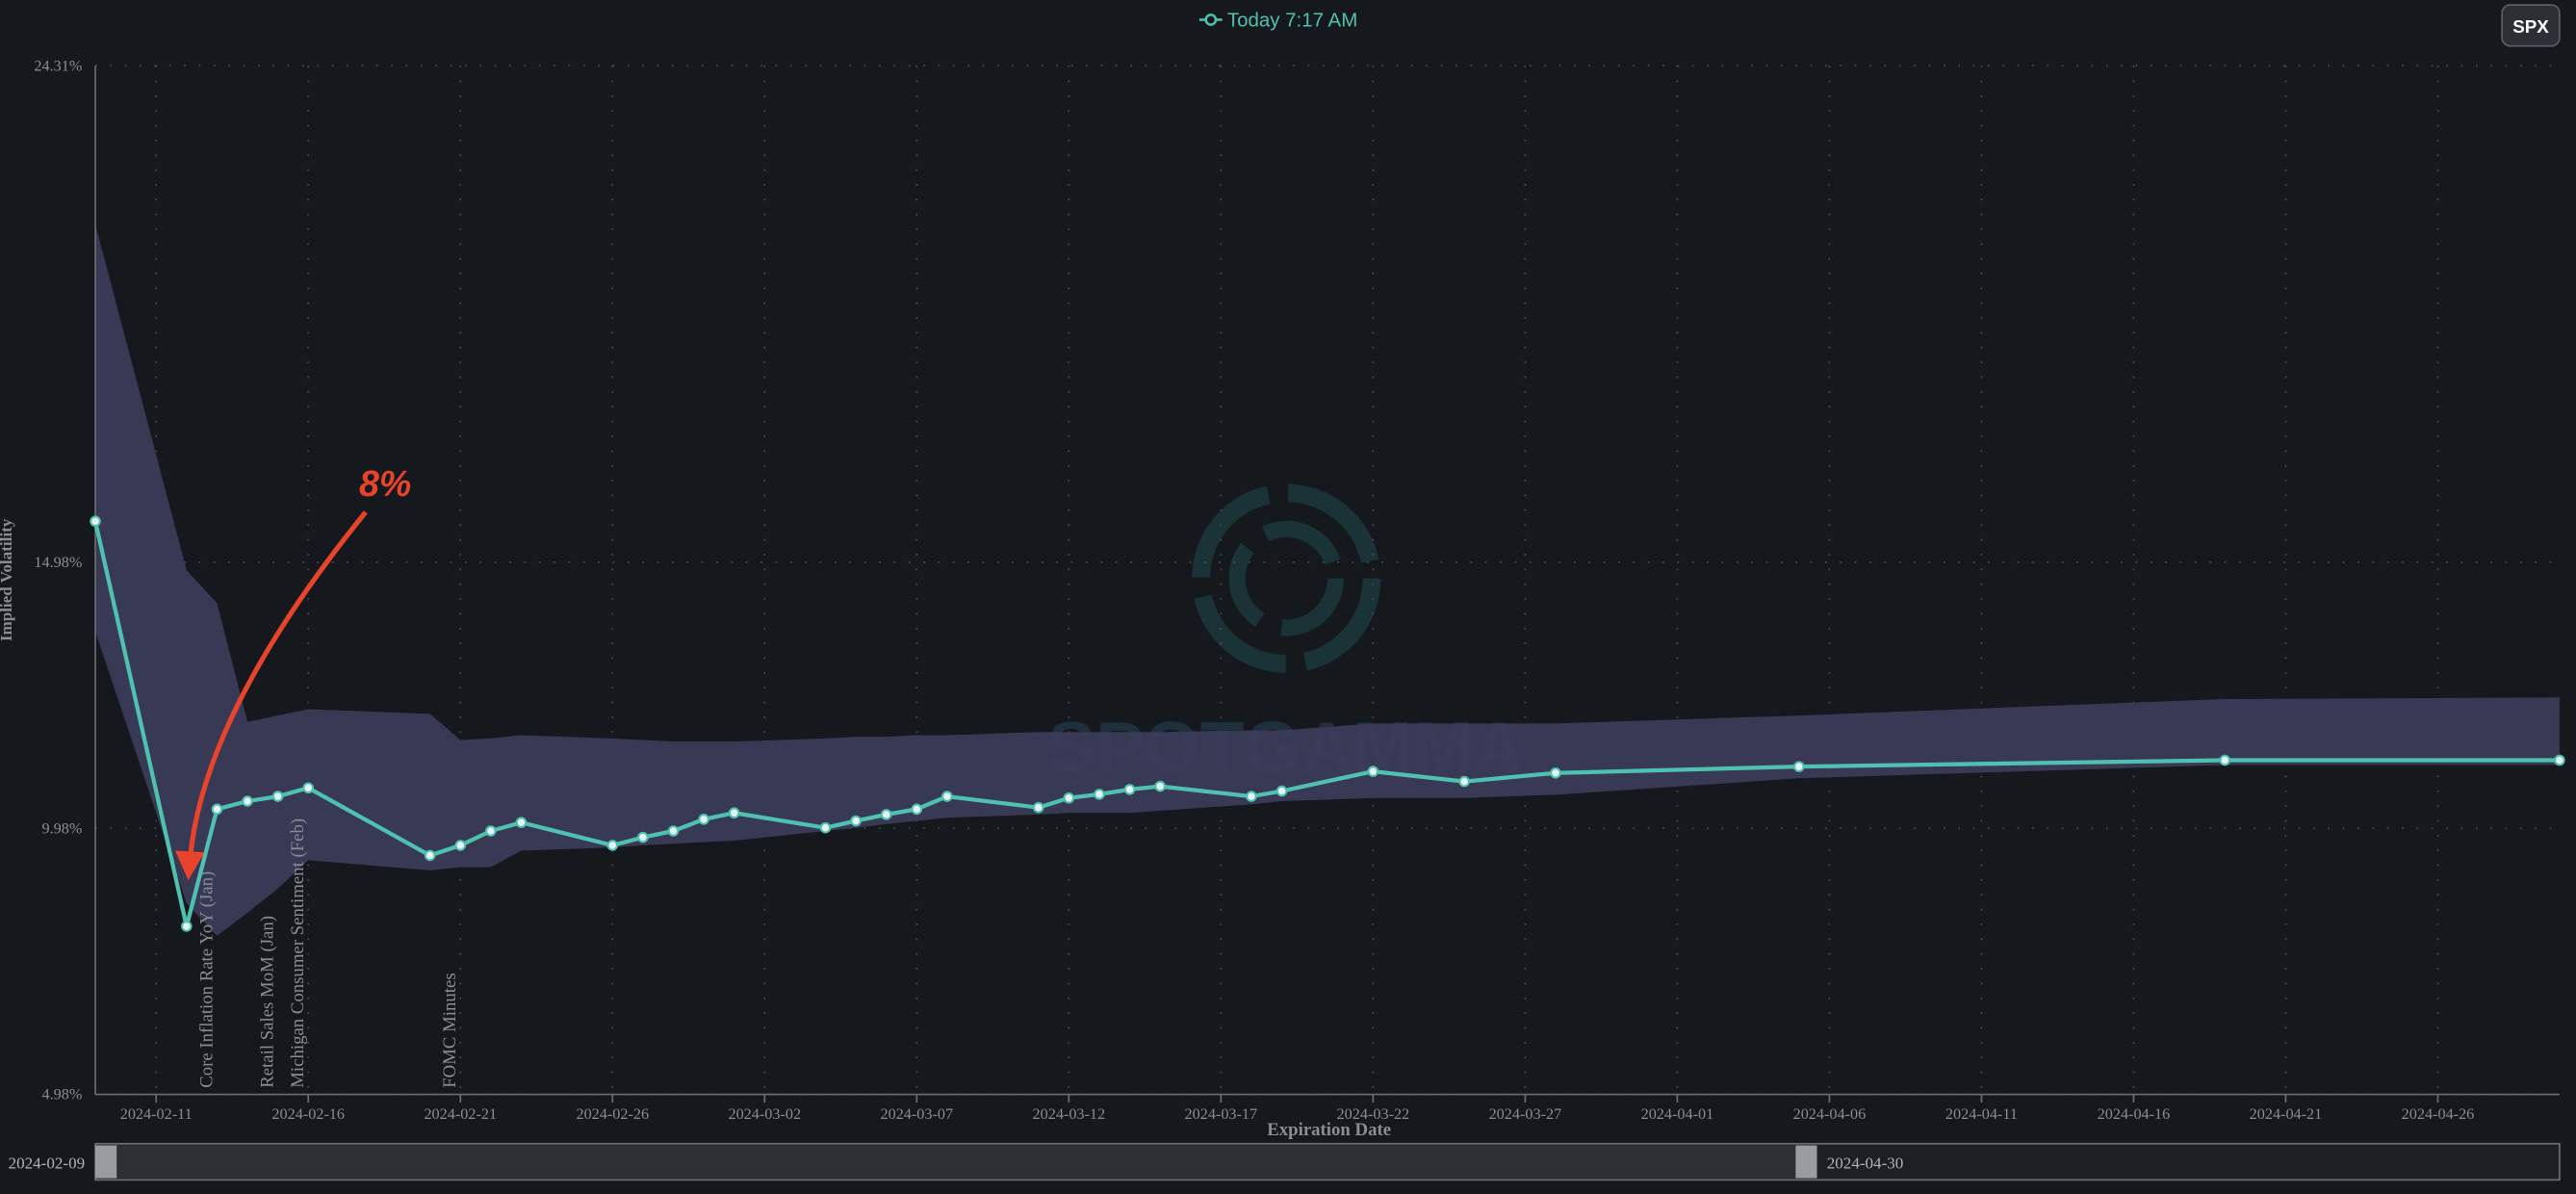  Describe the element at coordinates (63, 828) in the screenshot. I see `y-tick-label: 9.98%` at that location.